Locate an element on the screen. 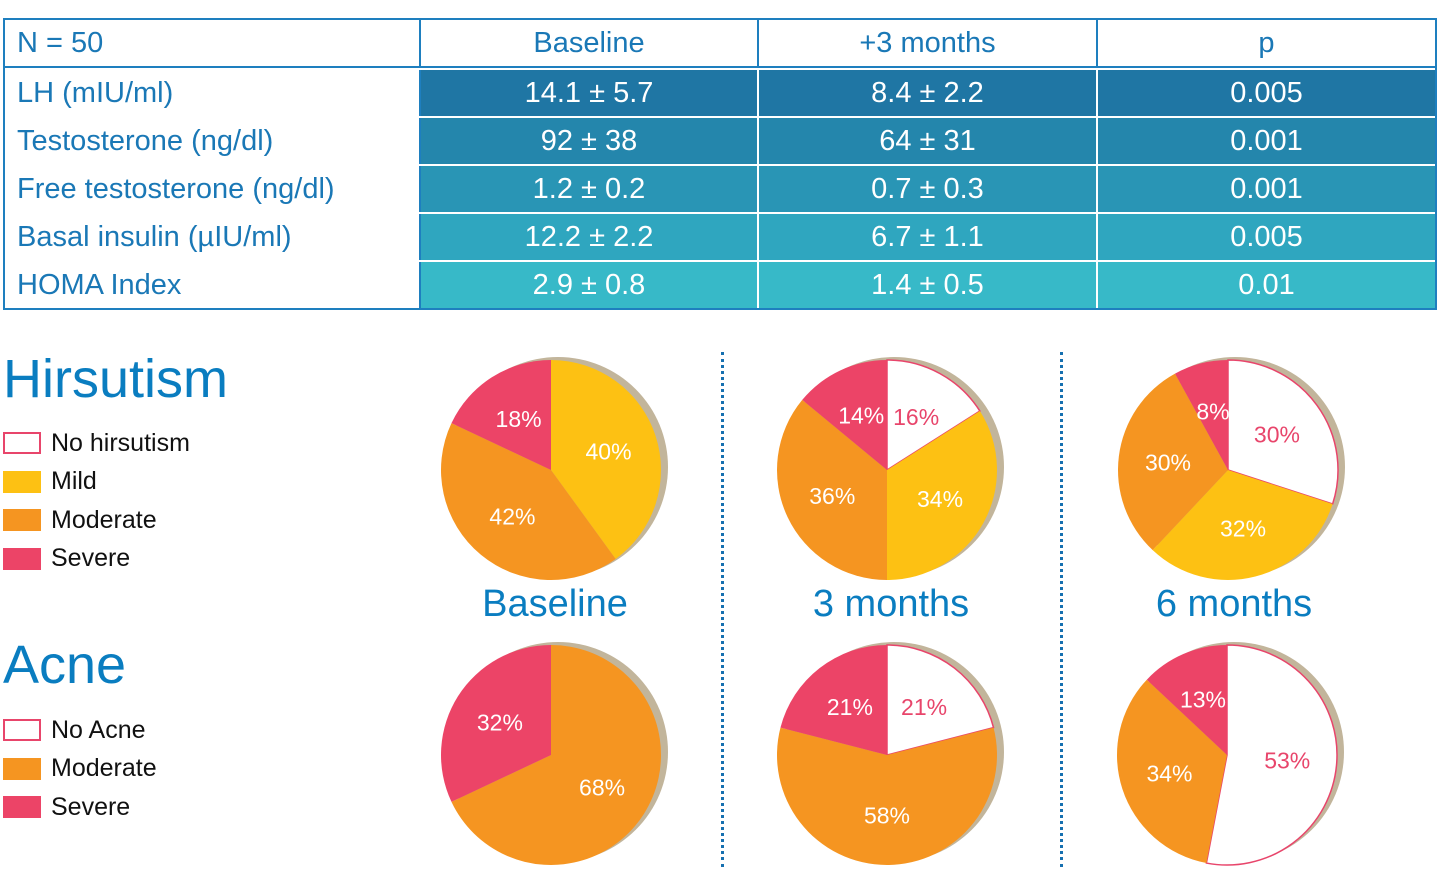 The width and height of the screenshot is (1440, 885). pie-hirsutism-2: 30%32%30%8% is located at coordinates (1231, 469).